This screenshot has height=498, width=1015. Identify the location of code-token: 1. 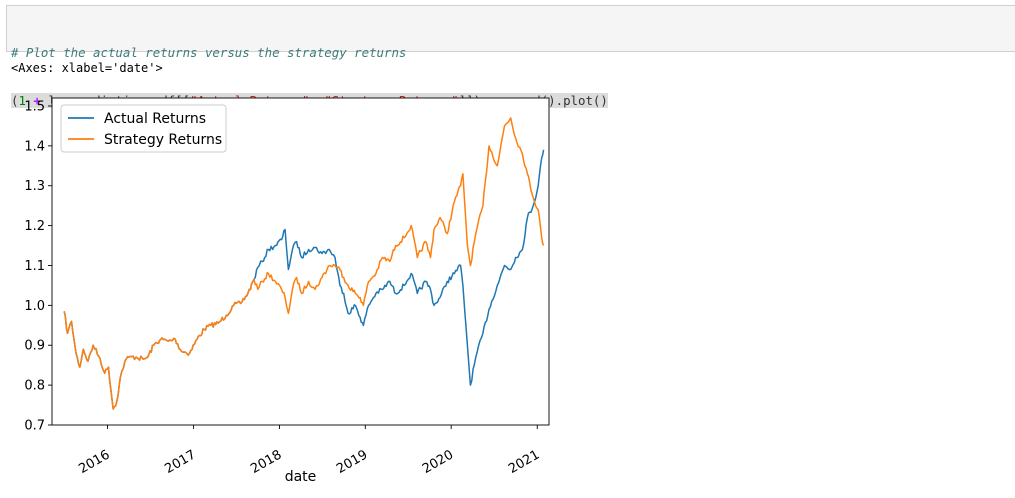
(22, 100).